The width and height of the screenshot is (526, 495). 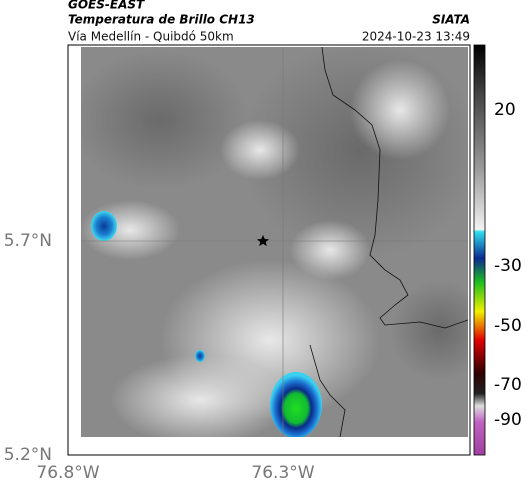 What do you see at coordinates (28, 241) in the screenshot?
I see `lat-label: 5.7°N` at bounding box center [28, 241].